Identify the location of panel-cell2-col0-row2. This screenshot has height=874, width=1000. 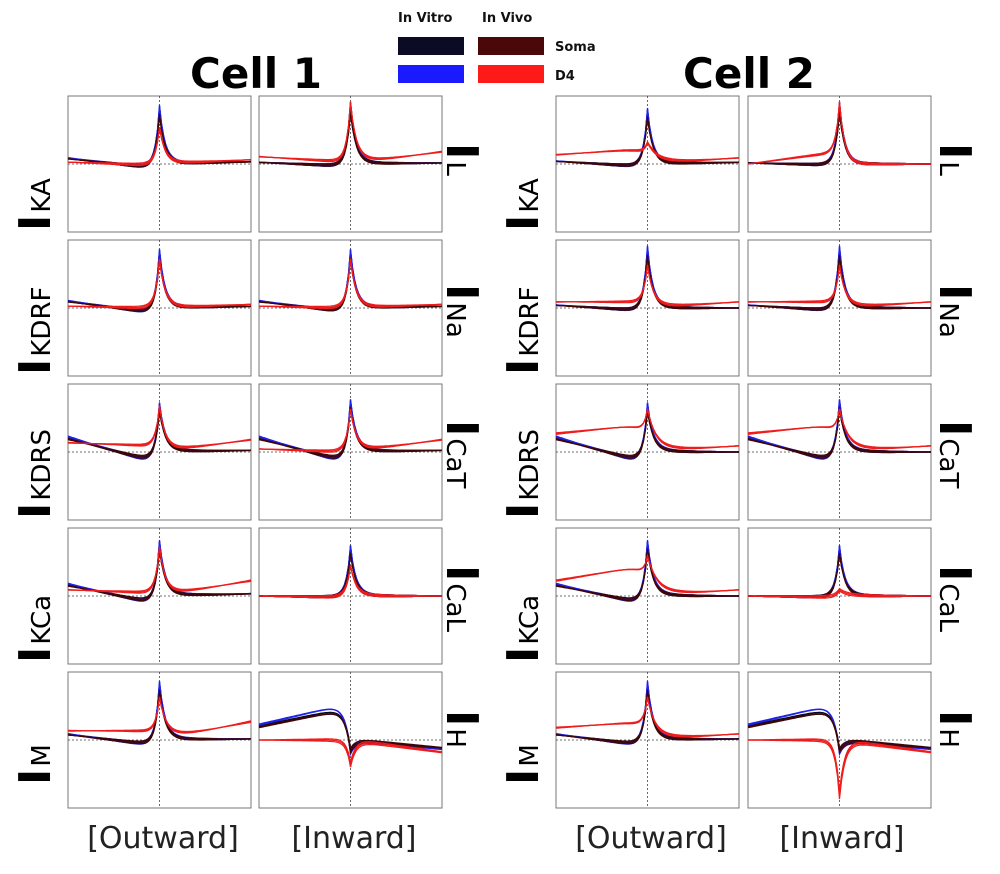
(647, 452).